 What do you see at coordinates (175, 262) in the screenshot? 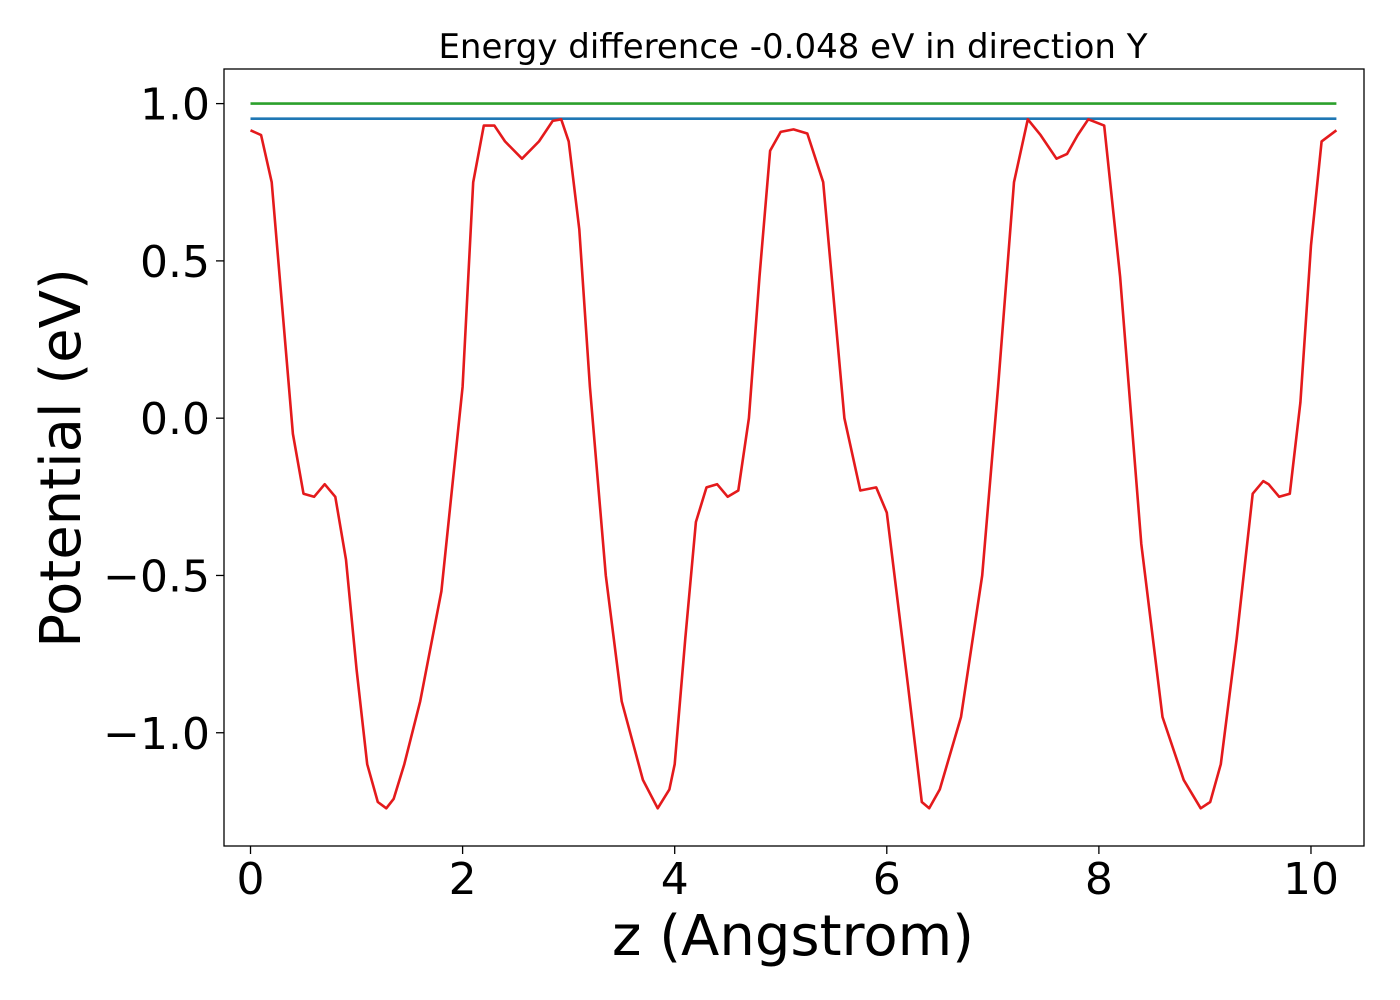
I see `y-tick-label: 0.5` at bounding box center [175, 262].